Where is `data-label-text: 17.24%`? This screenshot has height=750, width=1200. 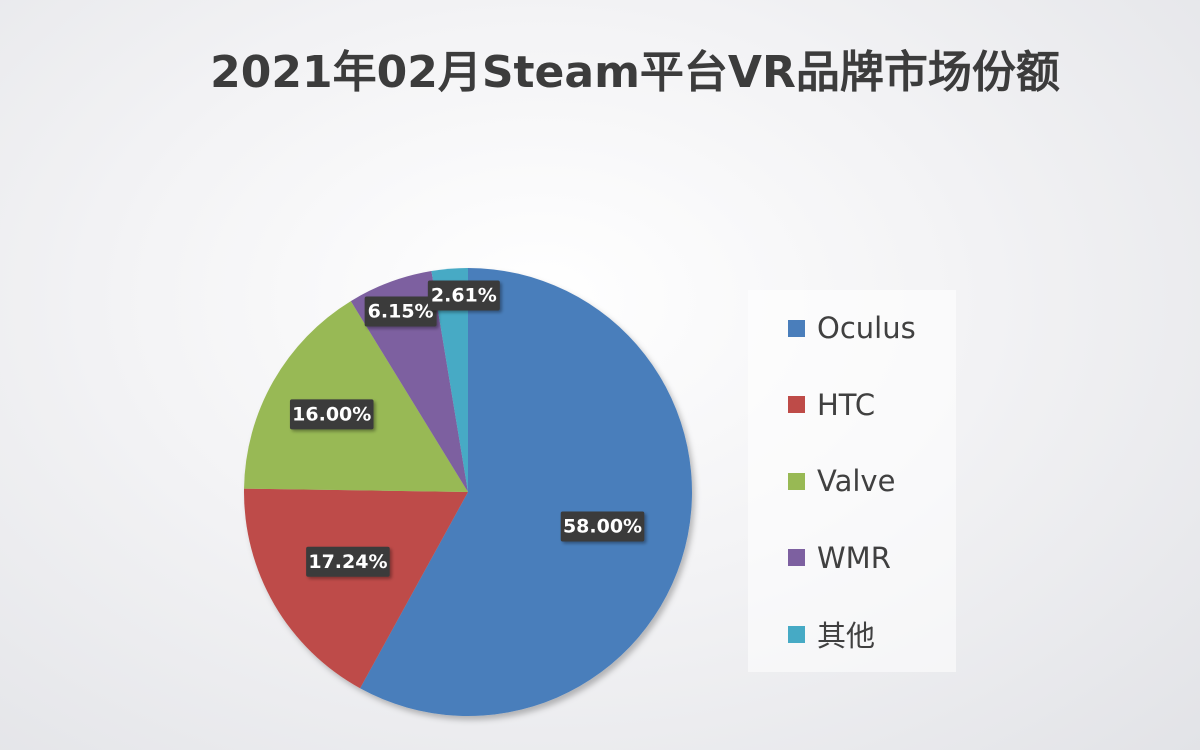
data-label-text: 17.24% is located at coordinates (347, 562).